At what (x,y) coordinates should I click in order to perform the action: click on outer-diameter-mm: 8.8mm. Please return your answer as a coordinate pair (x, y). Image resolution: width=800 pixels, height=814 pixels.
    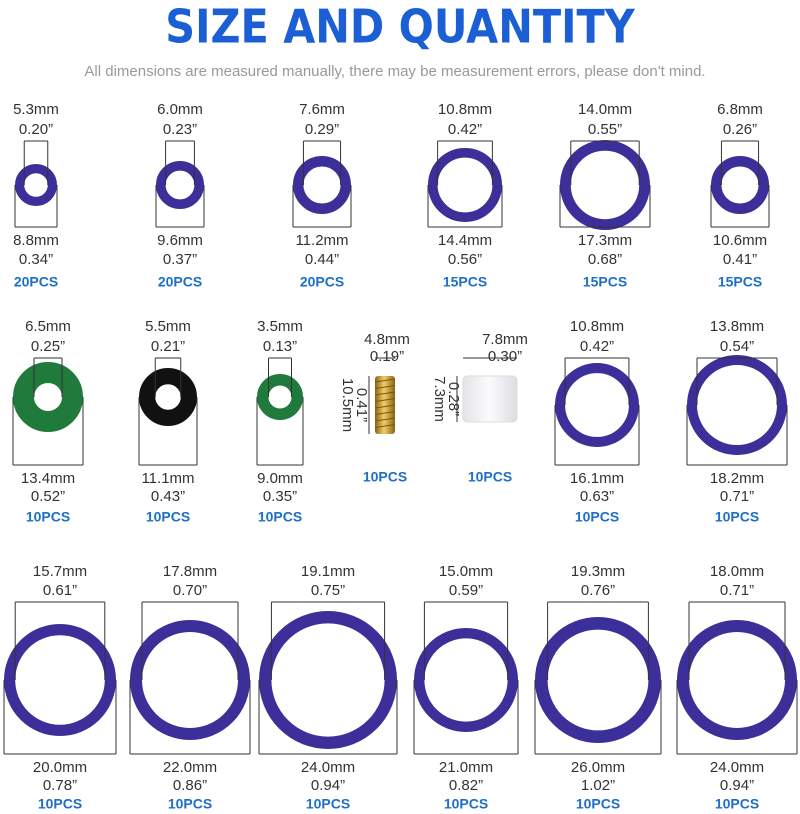
    Looking at the image, I should click on (36, 240).